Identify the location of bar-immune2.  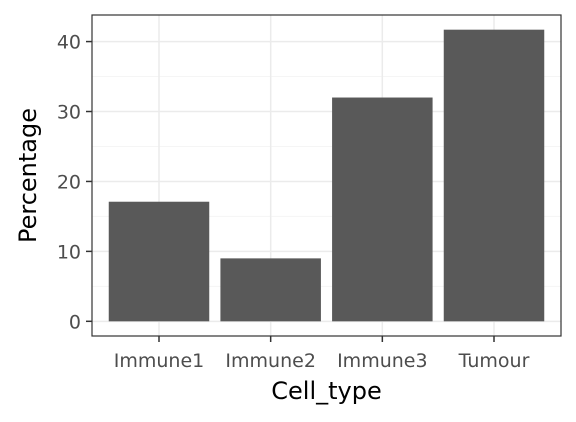
(270, 290).